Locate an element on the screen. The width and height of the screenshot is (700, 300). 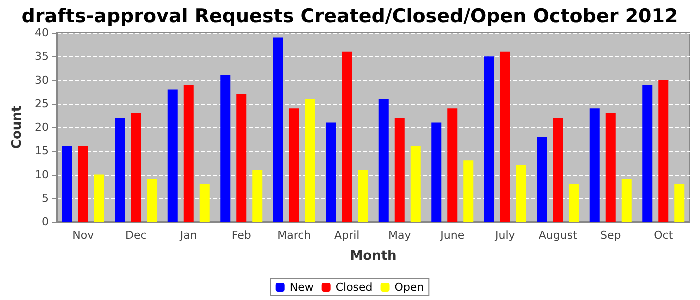
y-tick-label: 30 is located at coordinates (42, 80).